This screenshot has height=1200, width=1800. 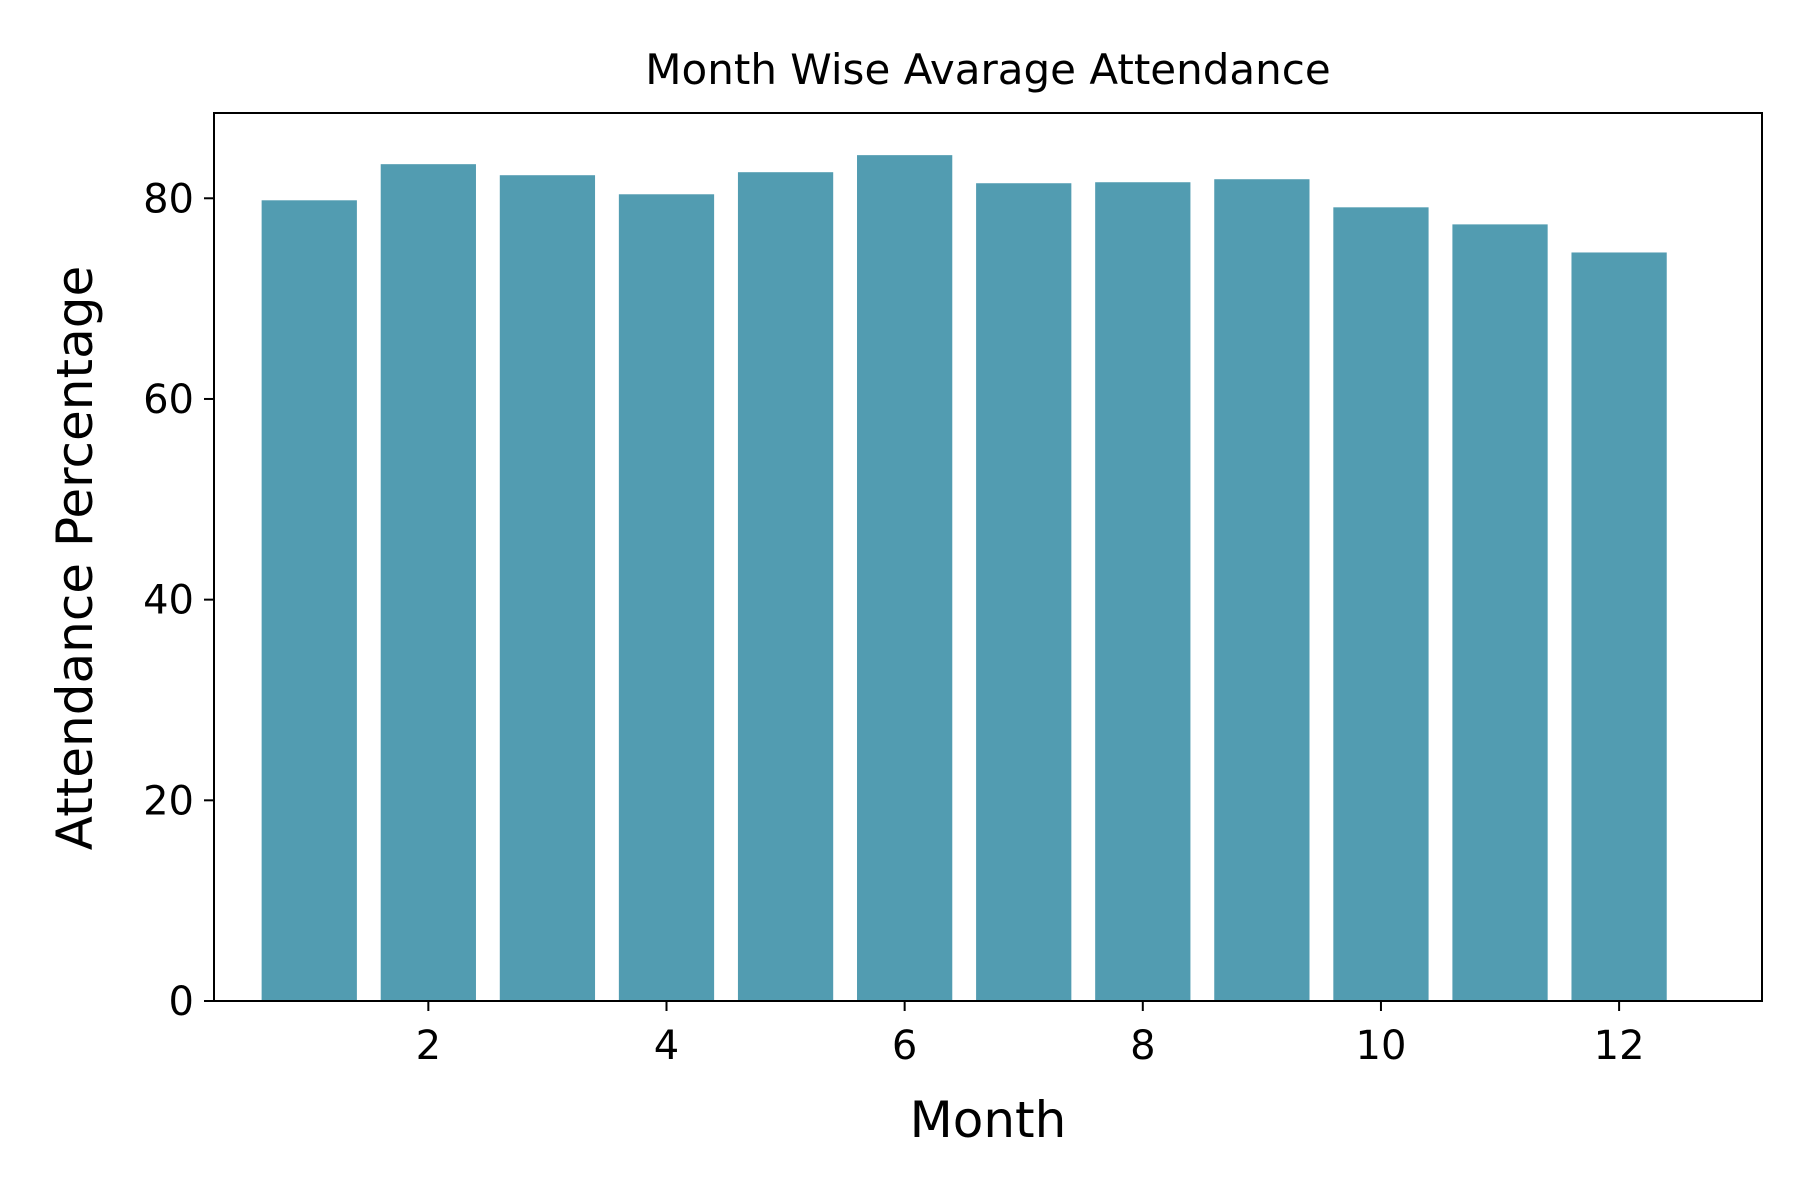 What do you see at coordinates (1142, 1046) in the screenshot?
I see `x-tick-label: 8` at bounding box center [1142, 1046].